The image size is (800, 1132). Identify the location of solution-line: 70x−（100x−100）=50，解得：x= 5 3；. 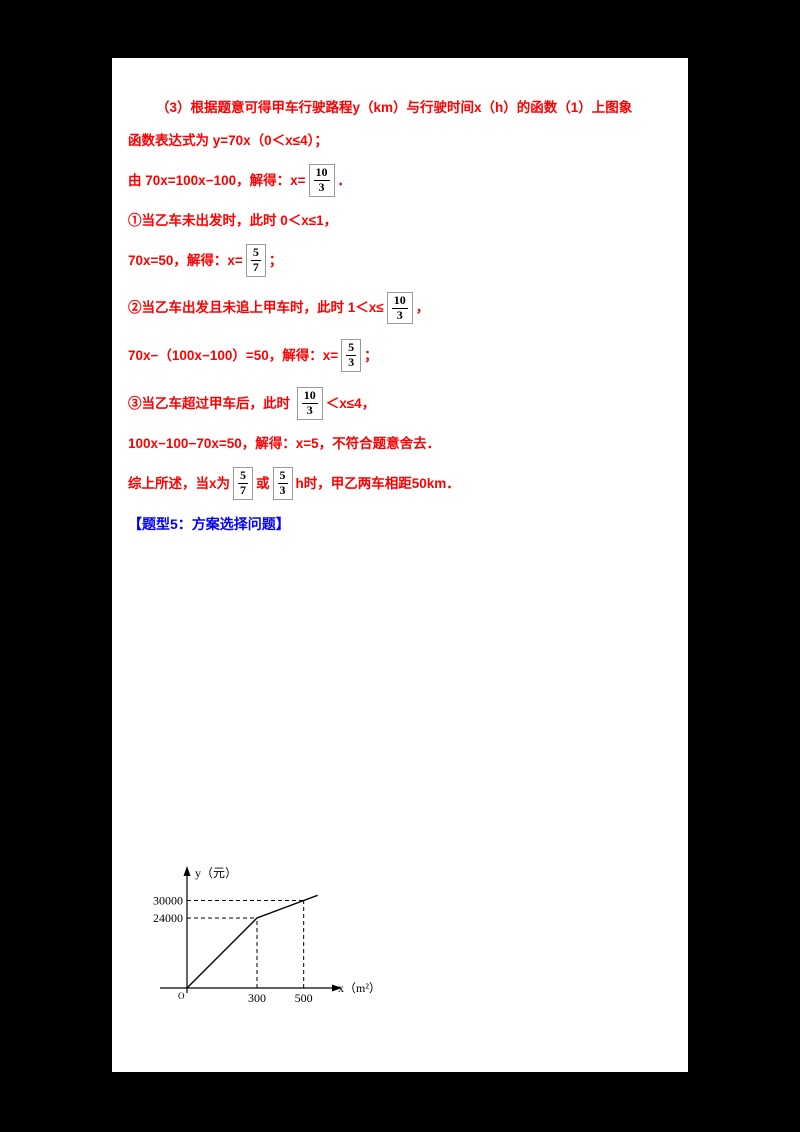
(401, 355).